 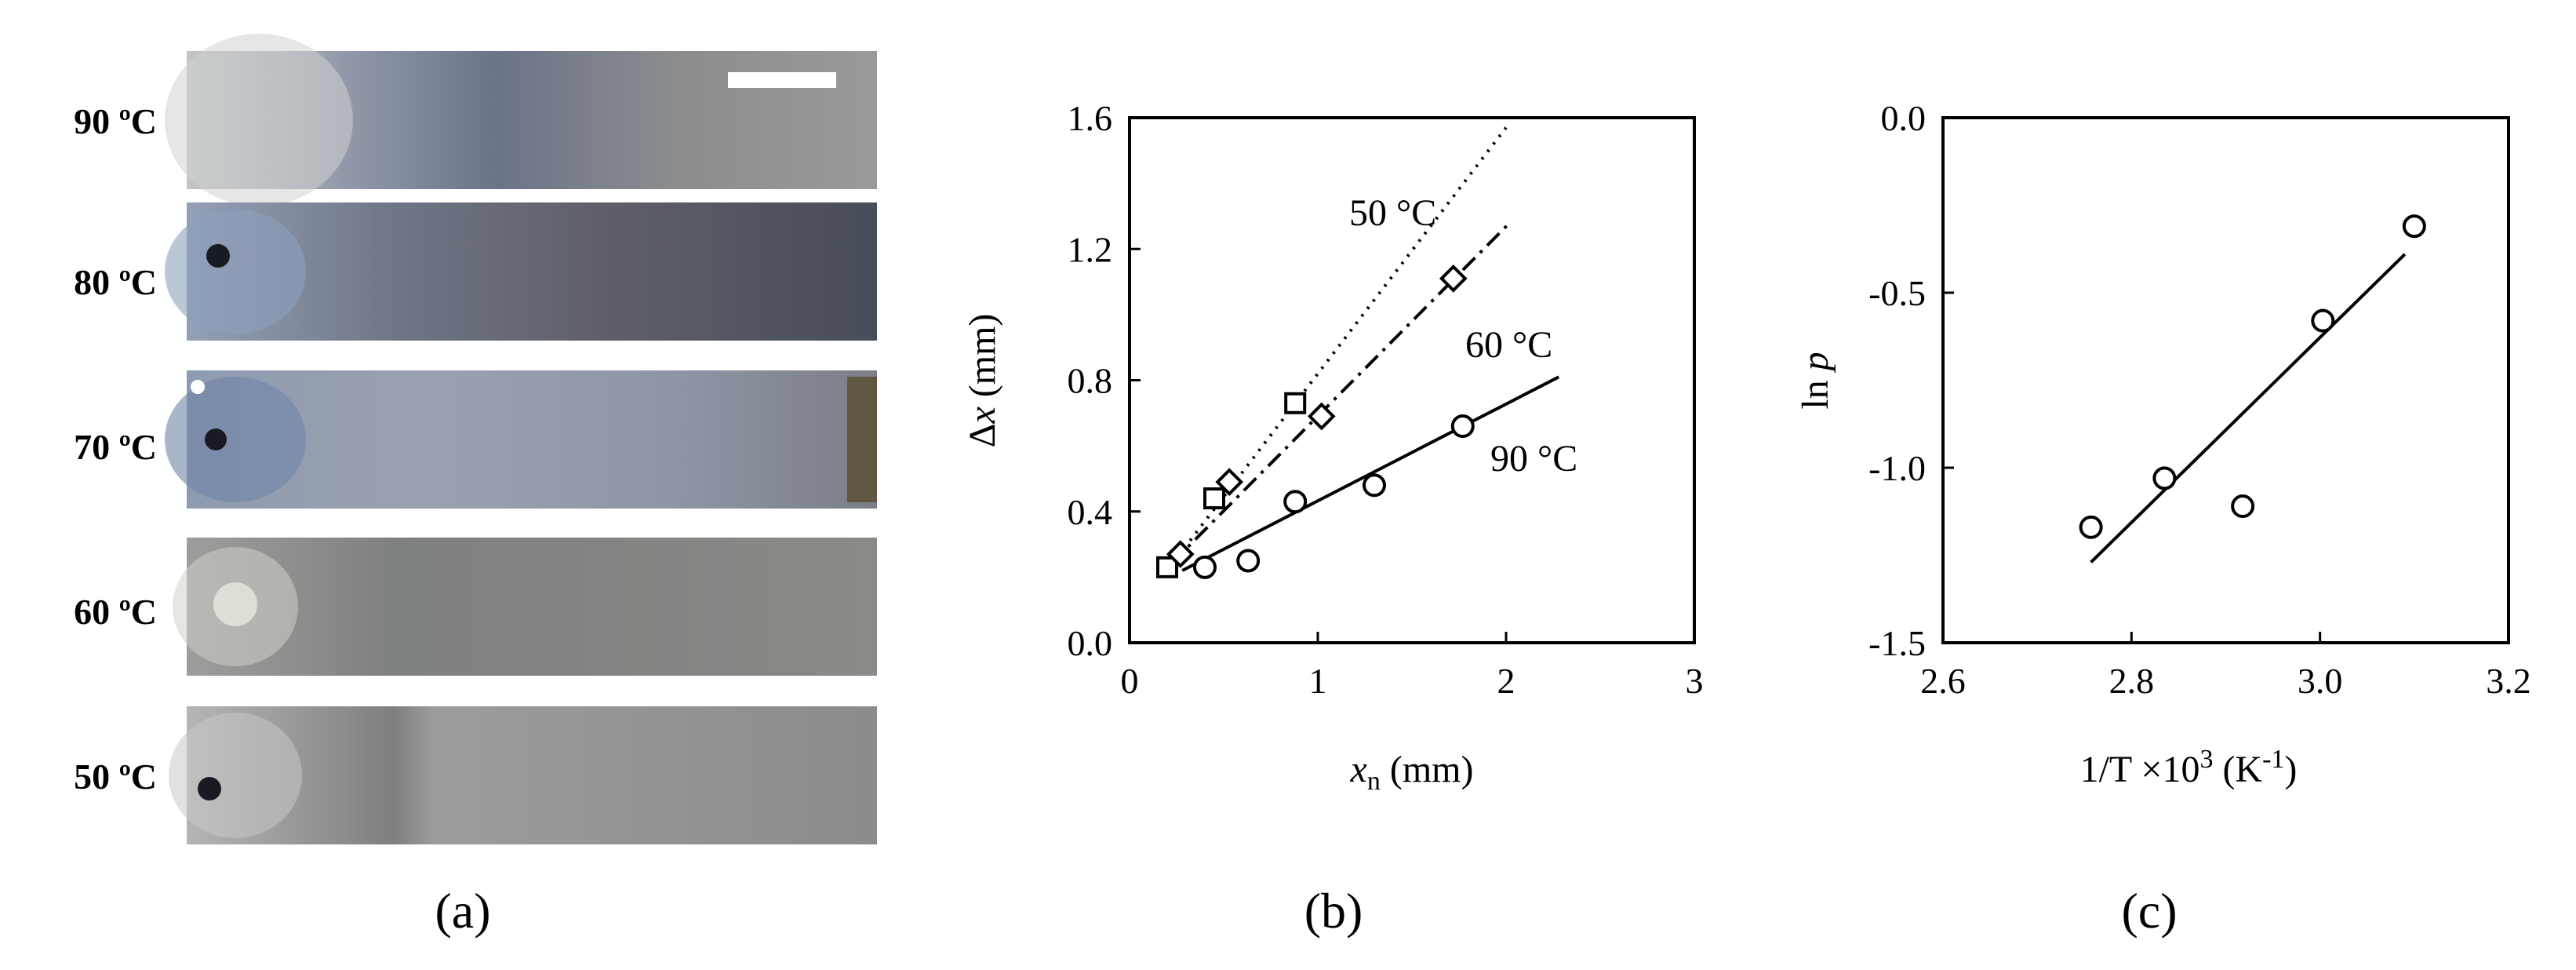 What do you see at coordinates (115, 612) in the screenshot?
I see `strip-label-60: 60 ºC` at bounding box center [115, 612].